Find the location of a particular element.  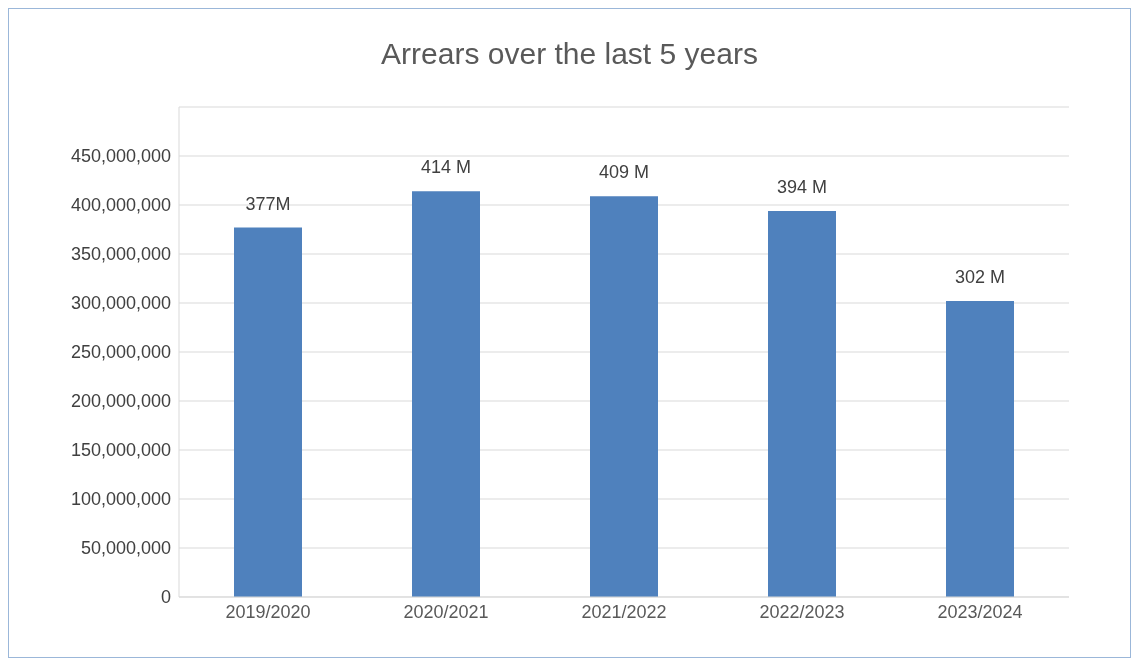

y-tick-label: 400,000,000 is located at coordinates (120, 205).